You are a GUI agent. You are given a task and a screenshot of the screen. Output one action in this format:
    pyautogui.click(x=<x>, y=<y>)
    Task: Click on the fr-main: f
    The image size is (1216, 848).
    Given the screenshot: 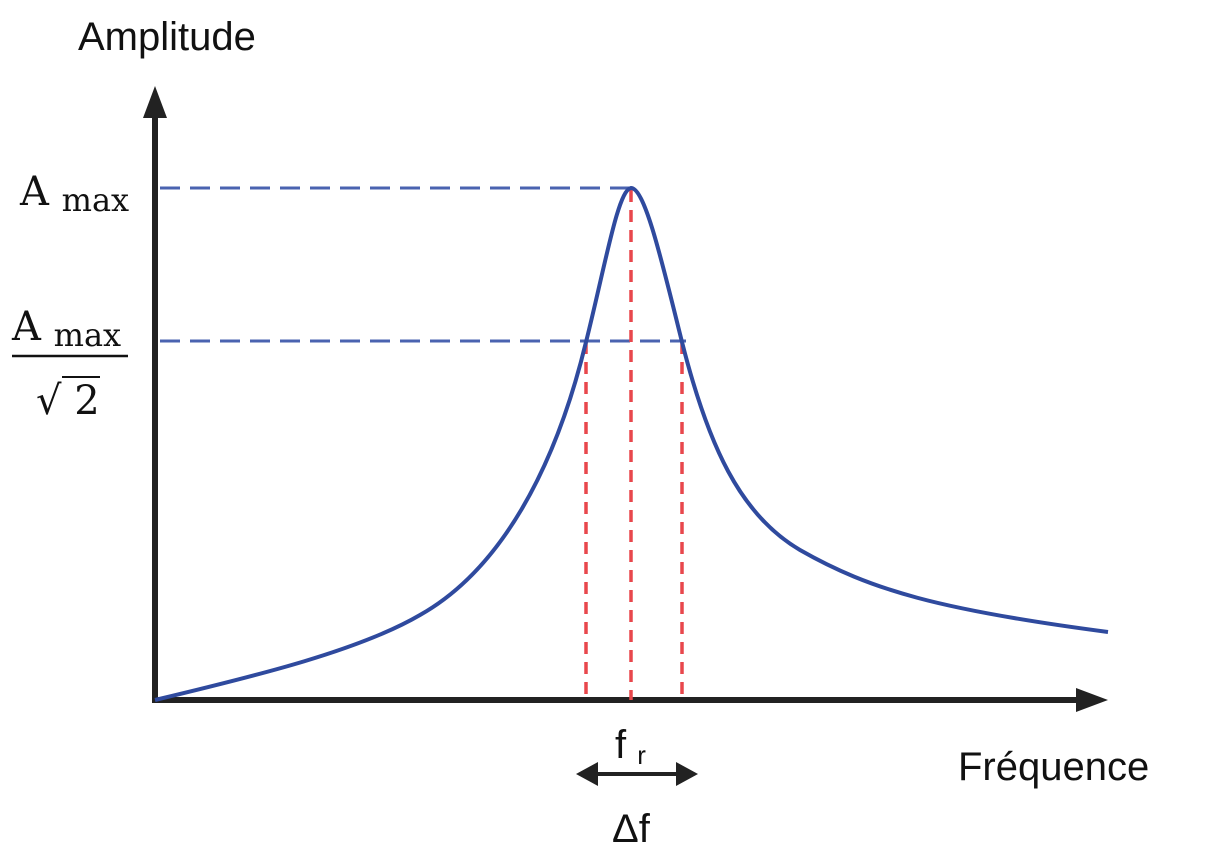 What is the action you would take?
    pyautogui.click(x=621, y=745)
    